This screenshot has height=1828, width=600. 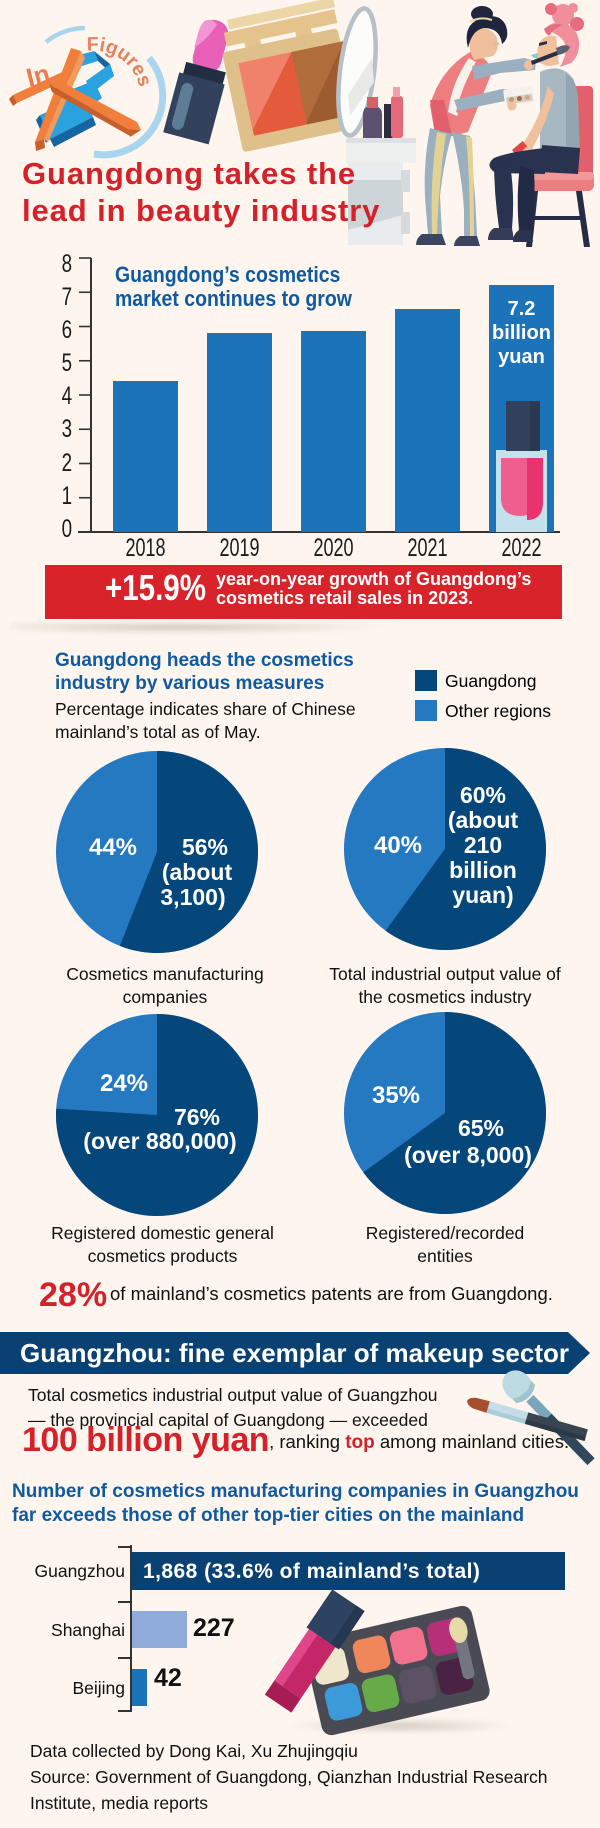 I want to click on svg-text: (over 8,000), so click(x=468, y=1155).